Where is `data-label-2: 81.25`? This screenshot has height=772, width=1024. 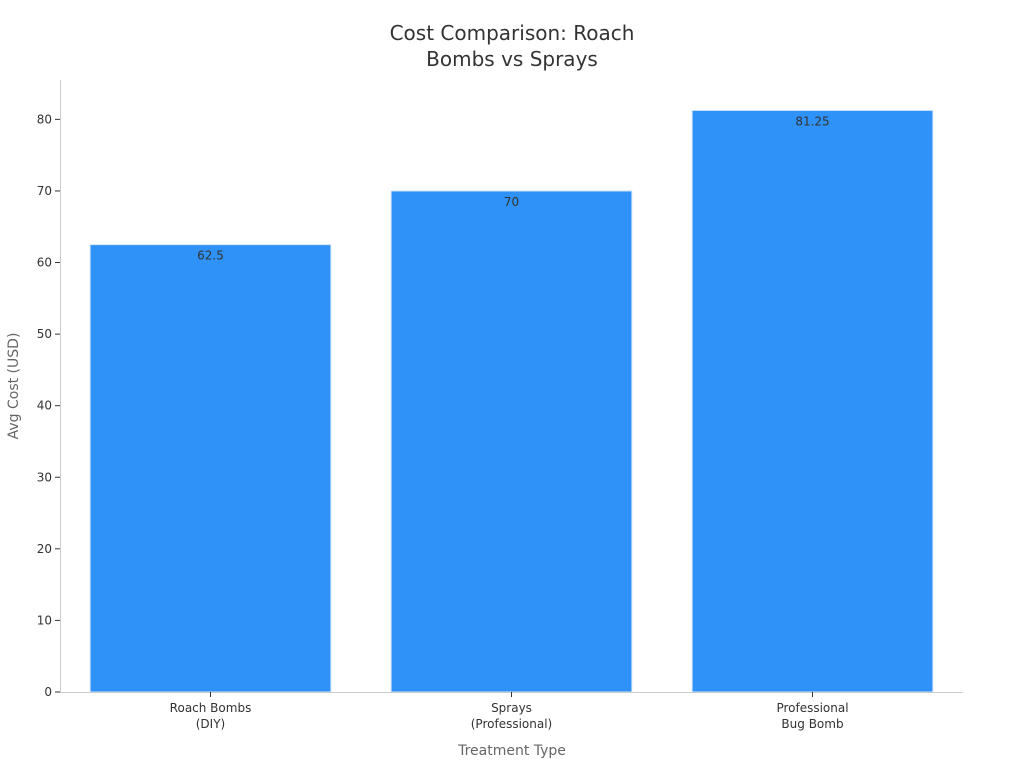 data-label-2: 81.25 is located at coordinates (812, 121).